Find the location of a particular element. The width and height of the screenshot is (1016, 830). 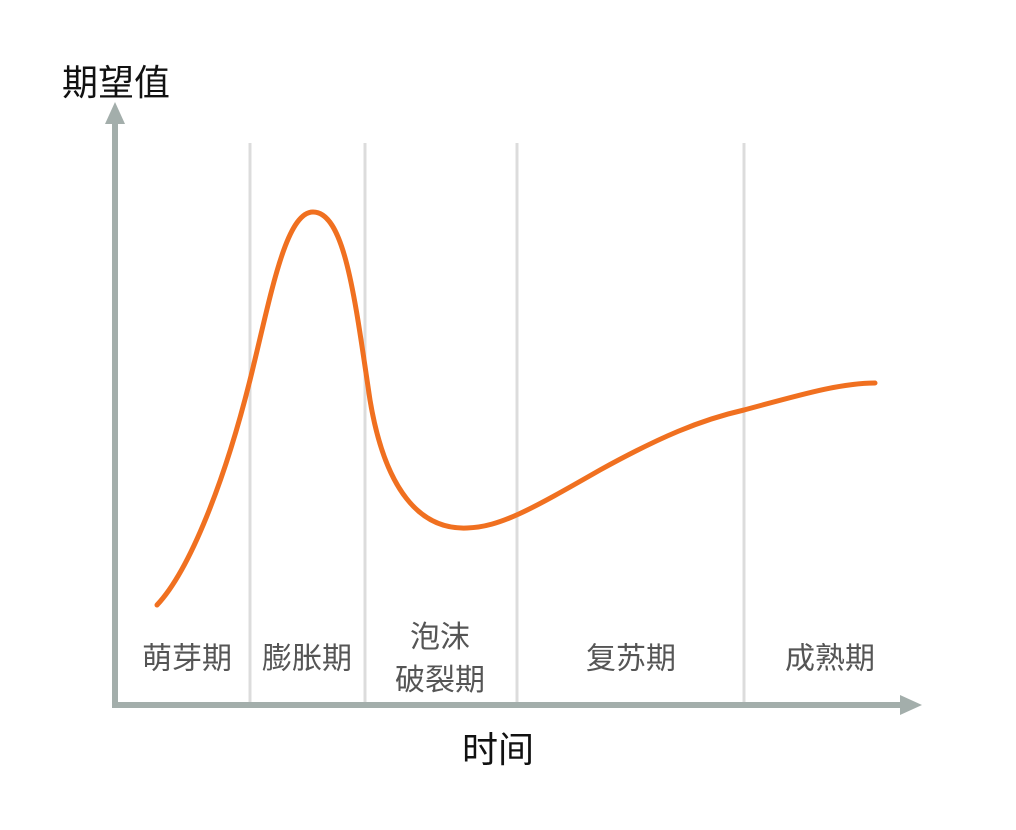

x-axis-title: 时间 is located at coordinates (498, 750).